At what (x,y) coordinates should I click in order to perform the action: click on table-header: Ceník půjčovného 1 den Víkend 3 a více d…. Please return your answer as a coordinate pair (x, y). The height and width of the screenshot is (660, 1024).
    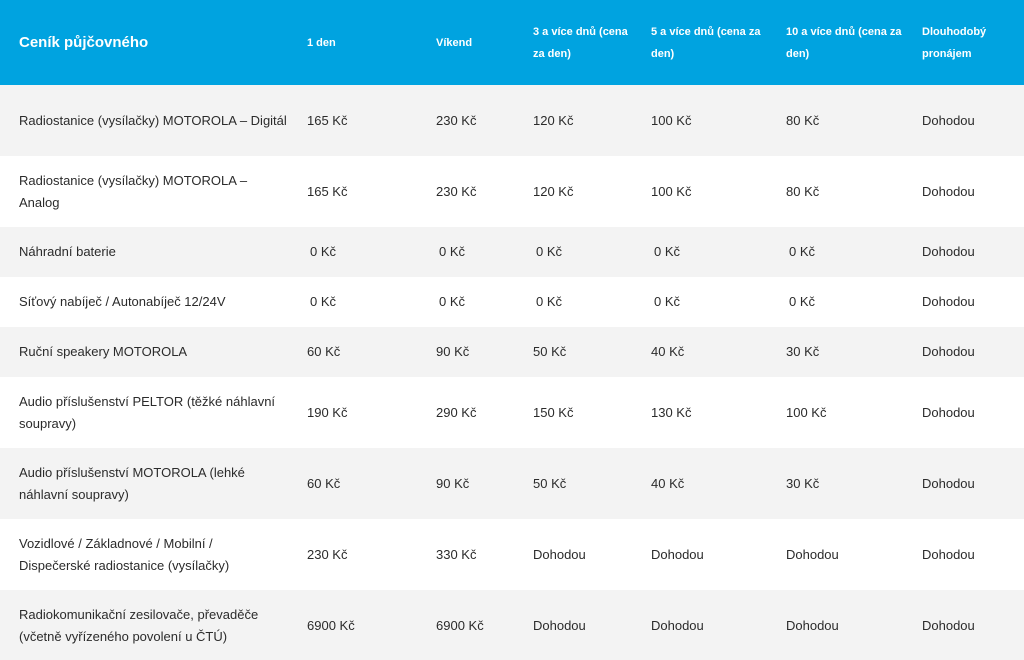
    Looking at the image, I should click on (512, 42).